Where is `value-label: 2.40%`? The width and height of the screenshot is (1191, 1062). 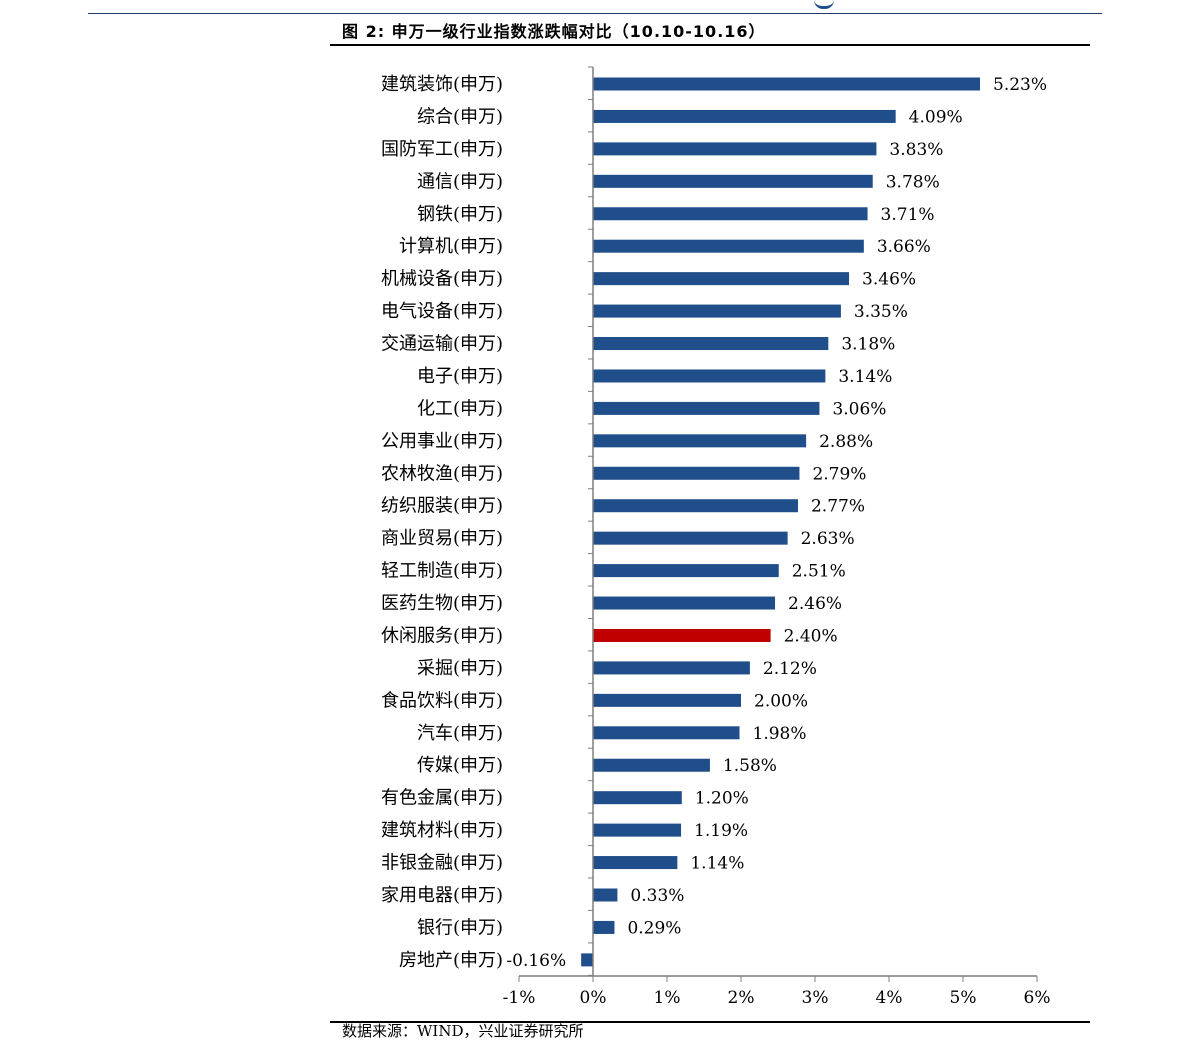
value-label: 2.40% is located at coordinates (811, 636).